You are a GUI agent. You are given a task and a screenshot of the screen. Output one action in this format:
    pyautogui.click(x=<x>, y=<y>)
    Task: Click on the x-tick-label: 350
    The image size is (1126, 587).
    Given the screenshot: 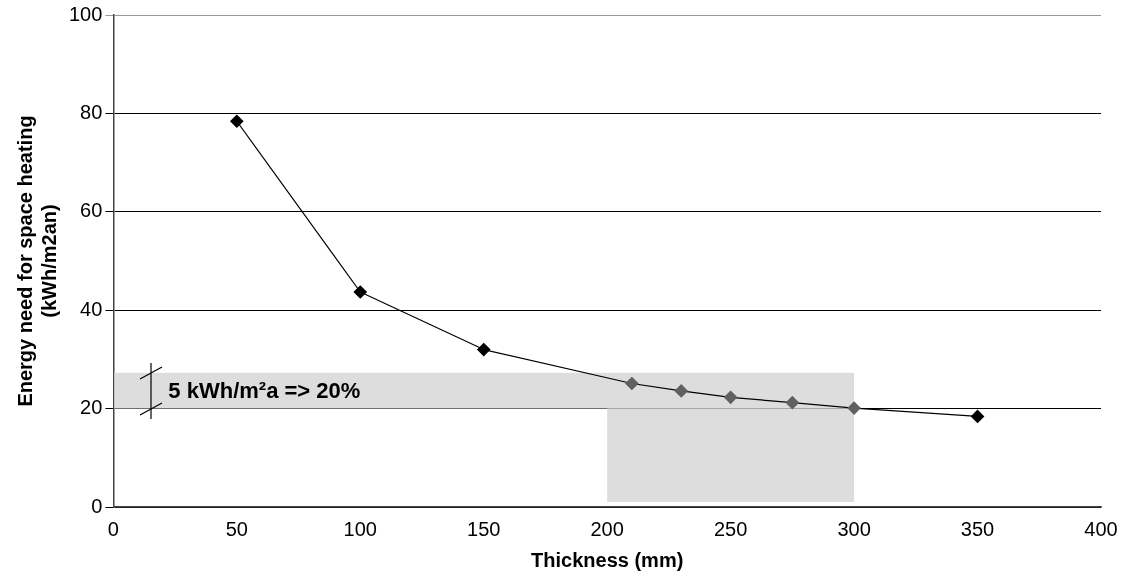 What is the action you would take?
    pyautogui.click(x=977, y=528)
    